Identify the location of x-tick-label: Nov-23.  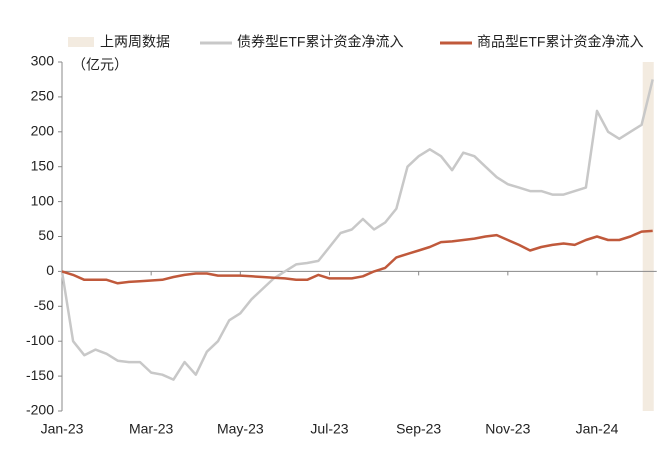
(507, 429).